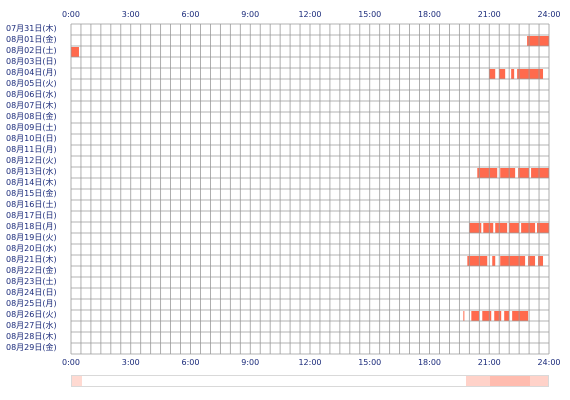  I want to click on row-label: 08月07日(木), so click(31, 105).